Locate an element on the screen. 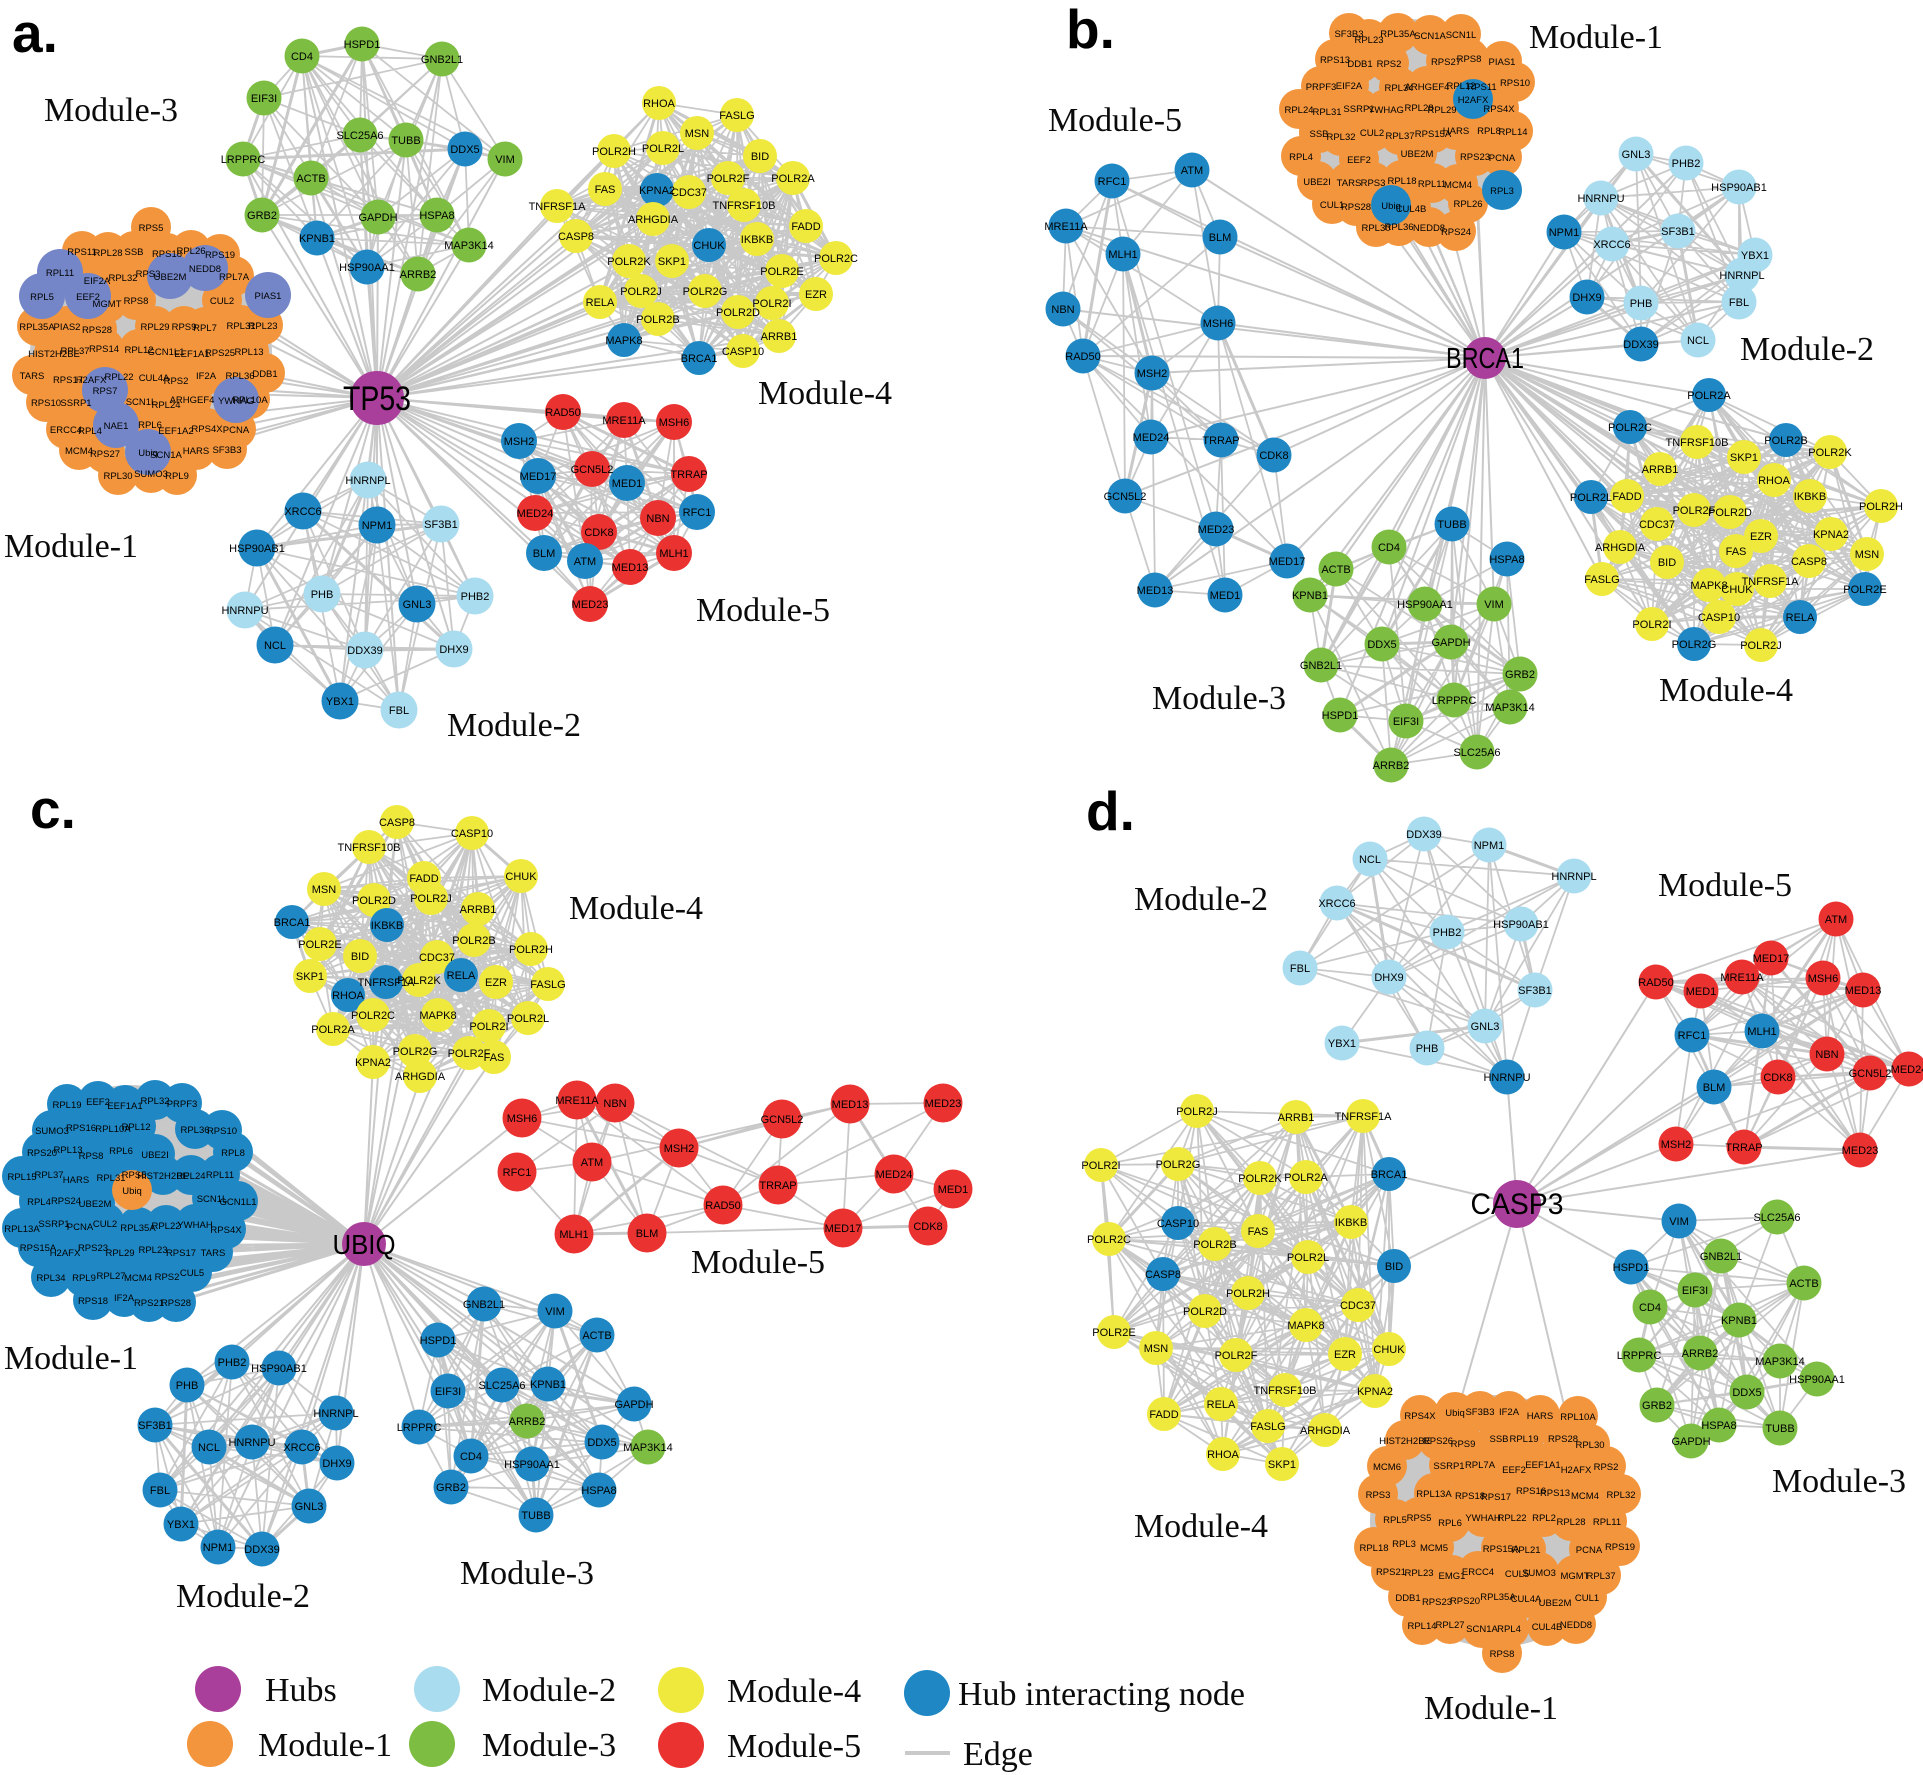 This screenshot has width=1923, height=1775. svg-text: RPS16 is located at coordinates (81, 1128).